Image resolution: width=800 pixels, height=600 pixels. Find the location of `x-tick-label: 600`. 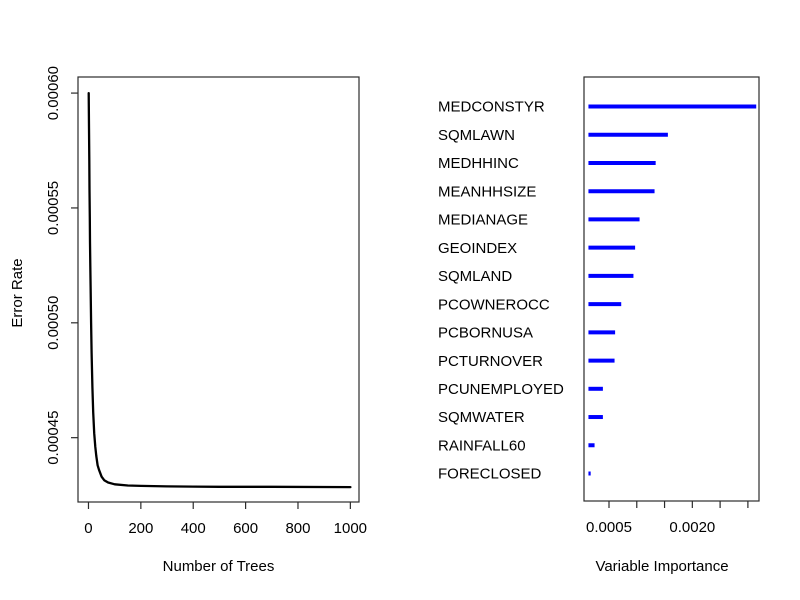

x-tick-label: 600 is located at coordinates (245, 528).